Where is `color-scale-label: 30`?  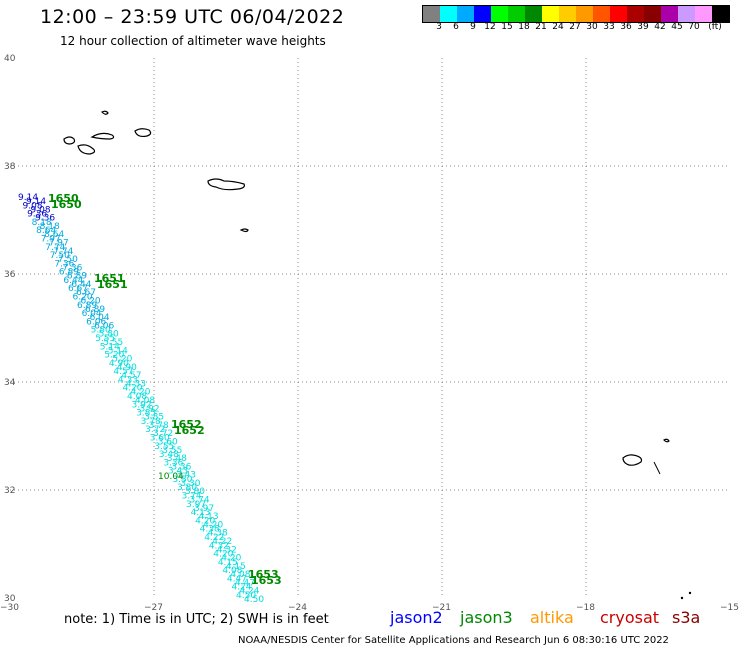
color-scale-label: 30 is located at coordinates (592, 27).